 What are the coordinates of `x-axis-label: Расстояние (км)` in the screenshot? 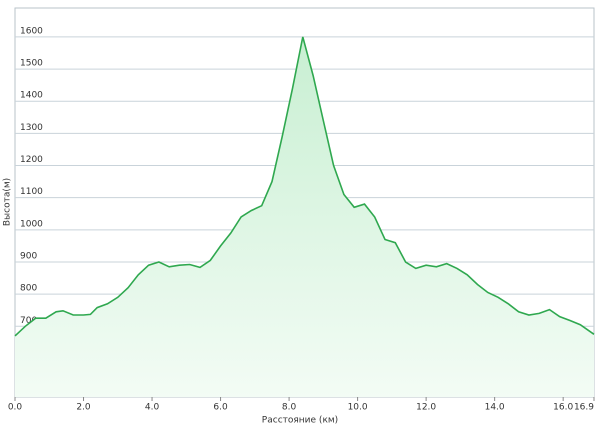 It's located at (300, 421).